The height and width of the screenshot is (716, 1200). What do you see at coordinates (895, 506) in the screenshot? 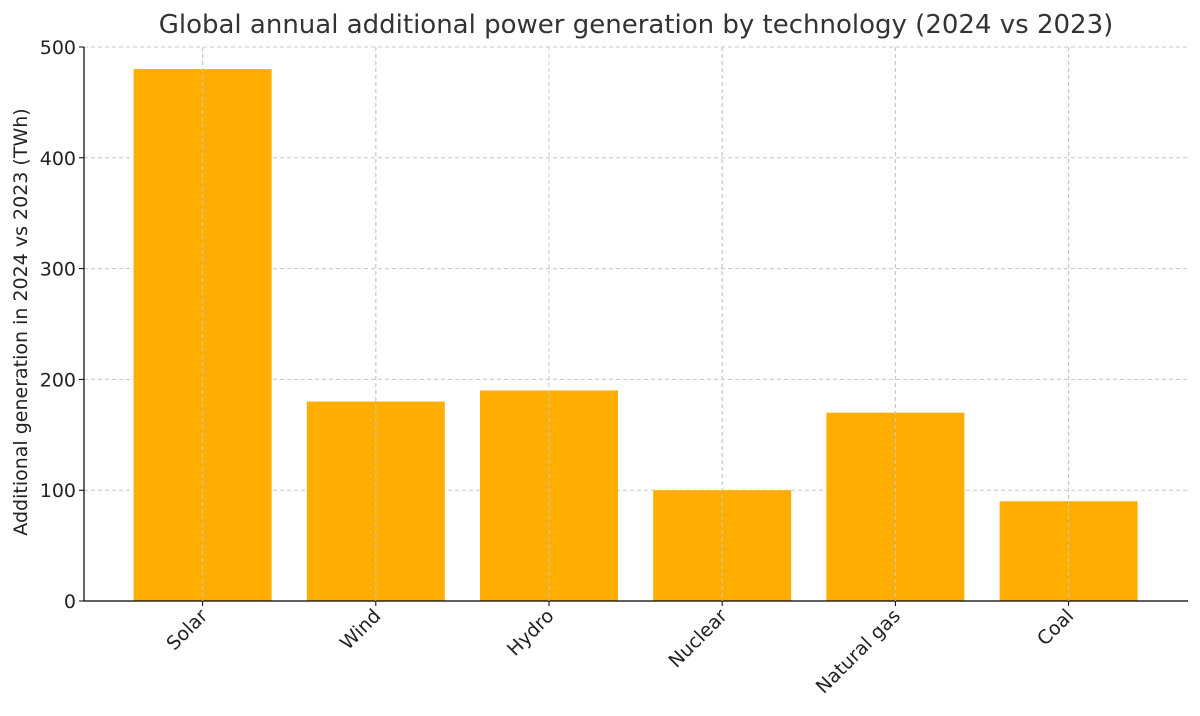
I see `bar-natural-gas` at bounding box center [895, 506].